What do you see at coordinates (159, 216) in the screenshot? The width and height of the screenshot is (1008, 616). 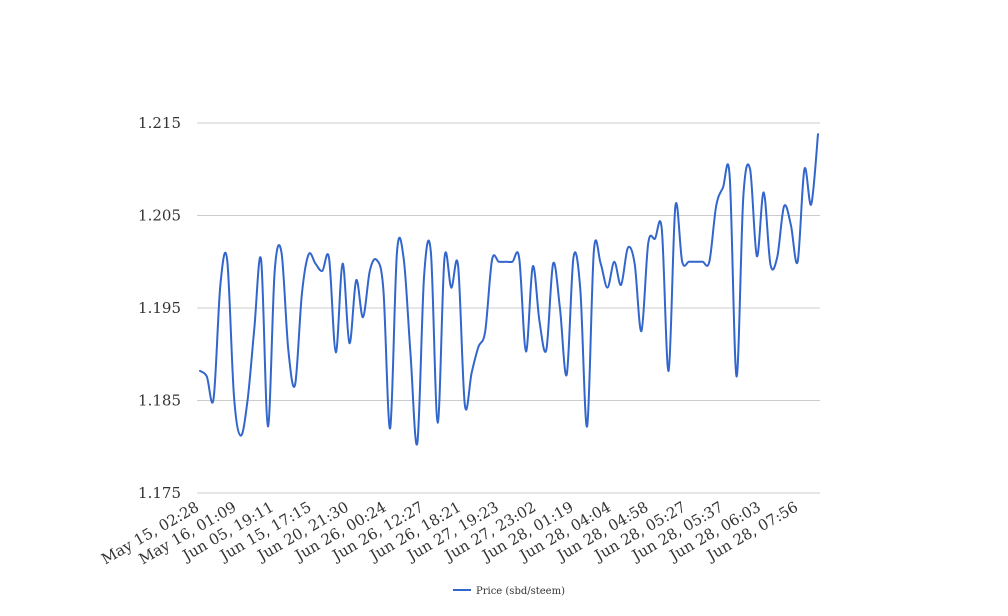 I see `y-tick-label: 1.205` at bounding box center [159, 216].